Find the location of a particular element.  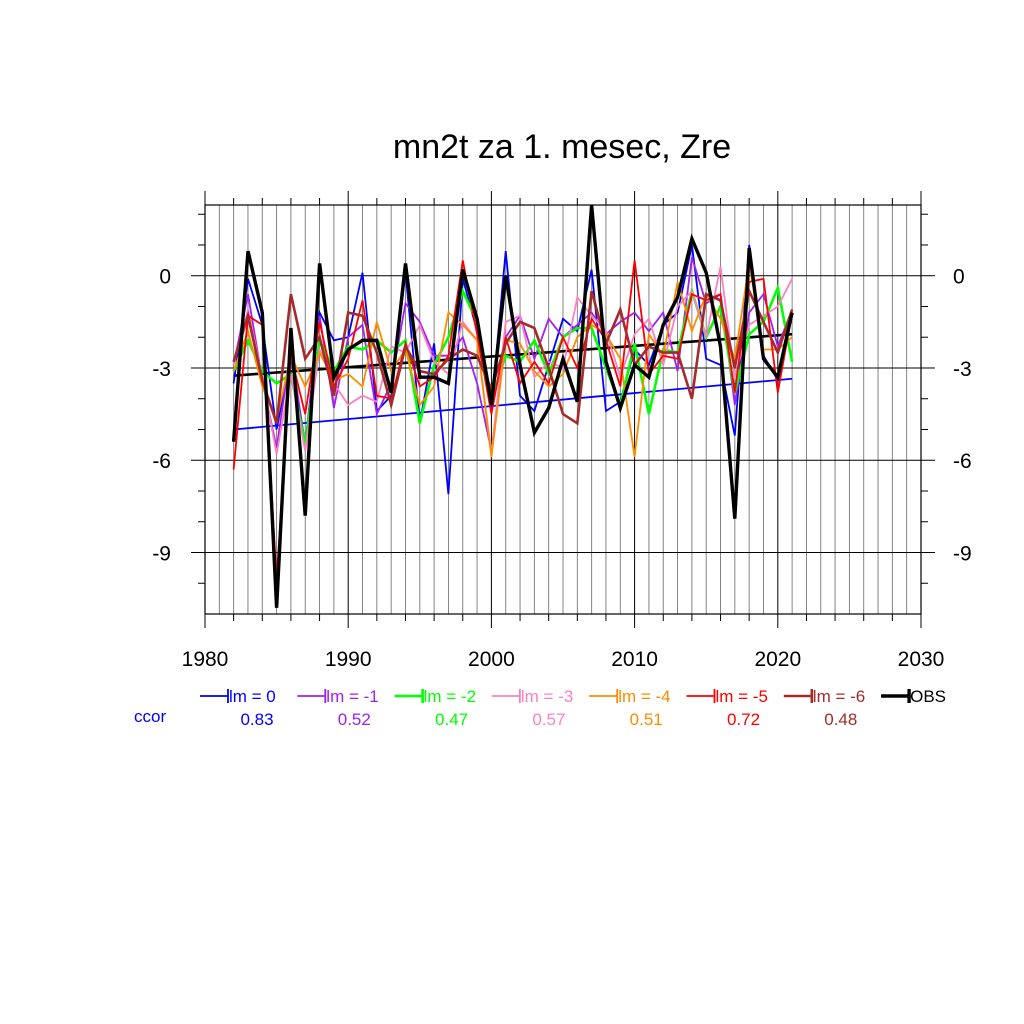

y-tick-label-right: -6 is located at coordinates (962, 461).